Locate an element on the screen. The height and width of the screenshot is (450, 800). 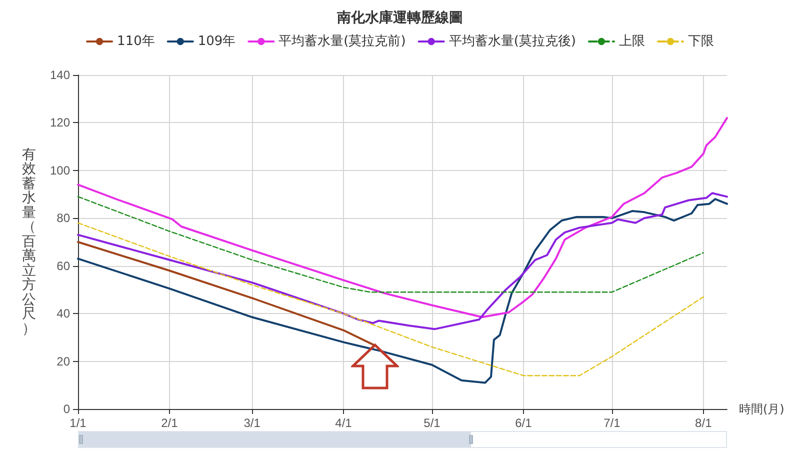
y-tick-label: 80 is located at coordinates (63, 218).